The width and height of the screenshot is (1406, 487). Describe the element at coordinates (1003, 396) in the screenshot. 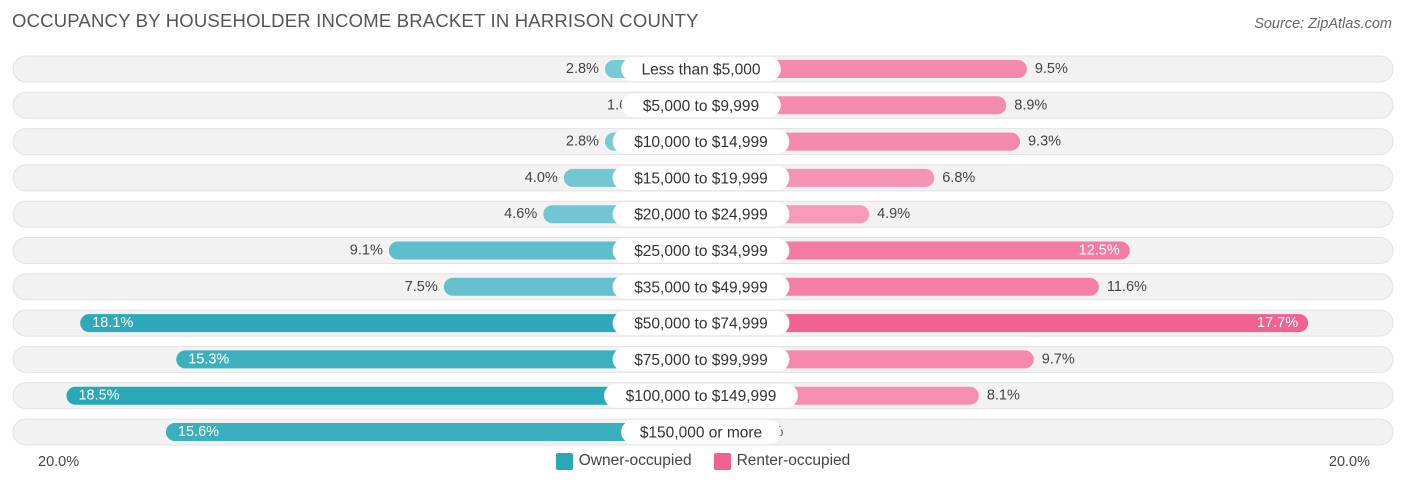

I see `renter-value-label: 8.1%` at that location.